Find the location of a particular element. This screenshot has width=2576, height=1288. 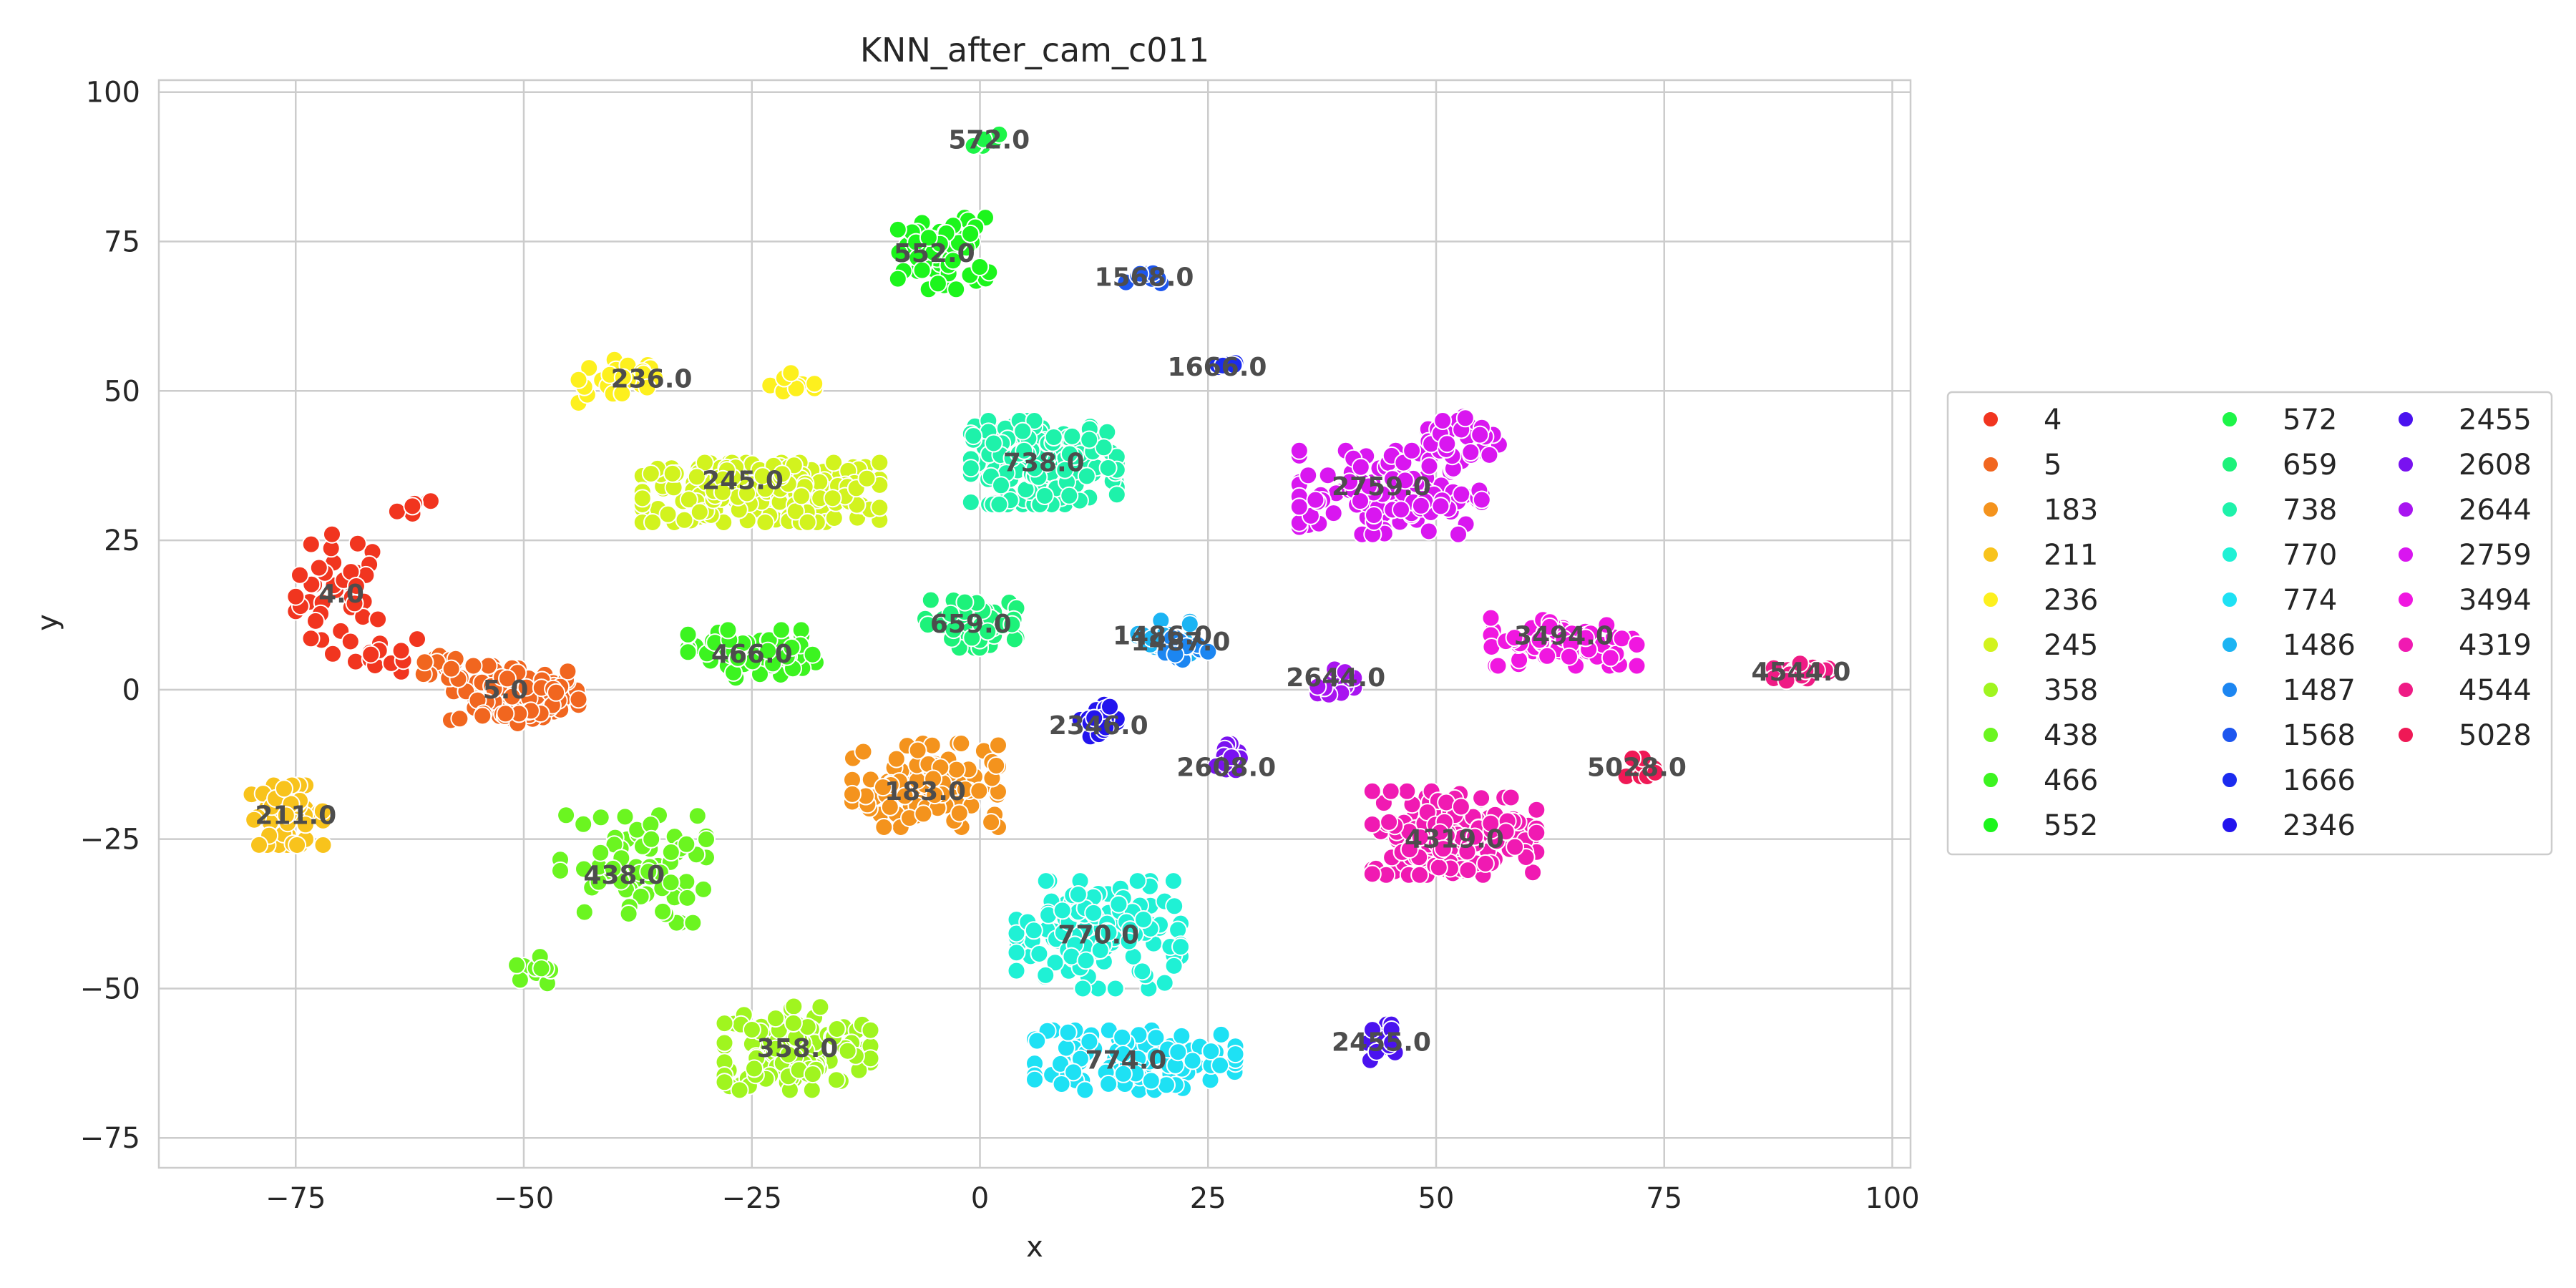

x-tick-label: 25 is located at coordinates (1208, 1198).